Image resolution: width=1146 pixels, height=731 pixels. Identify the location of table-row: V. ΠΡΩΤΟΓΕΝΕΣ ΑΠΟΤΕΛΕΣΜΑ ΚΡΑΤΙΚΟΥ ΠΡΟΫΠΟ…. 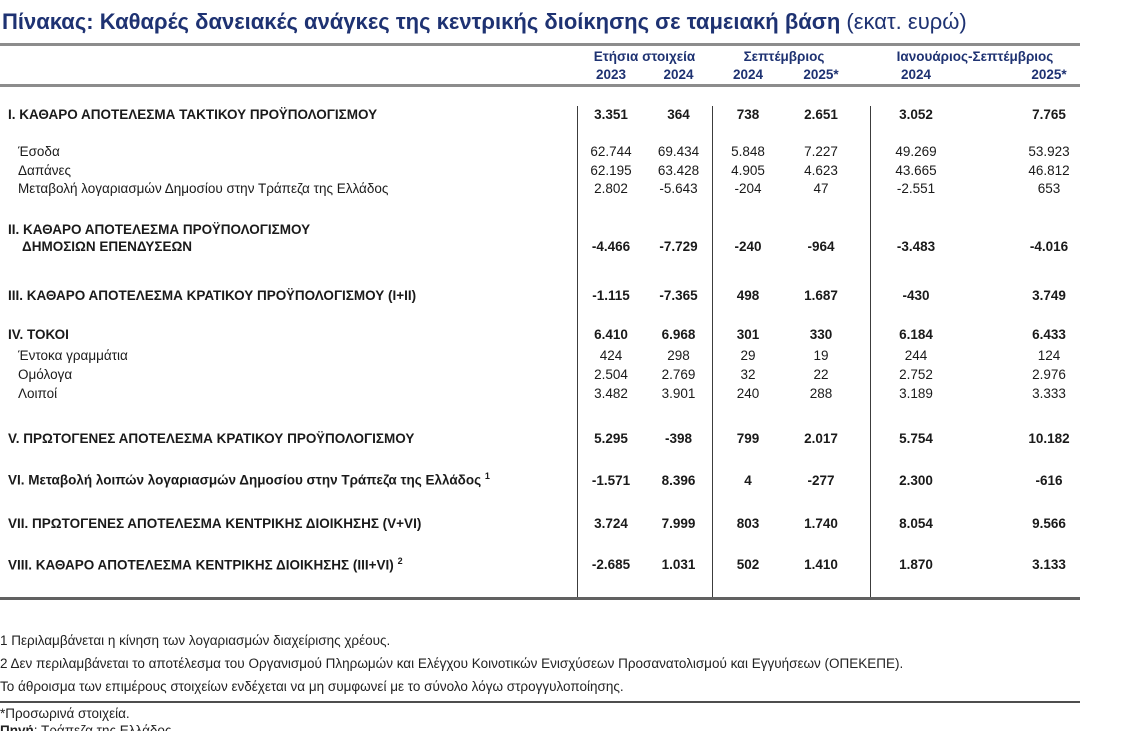
(540, 438).